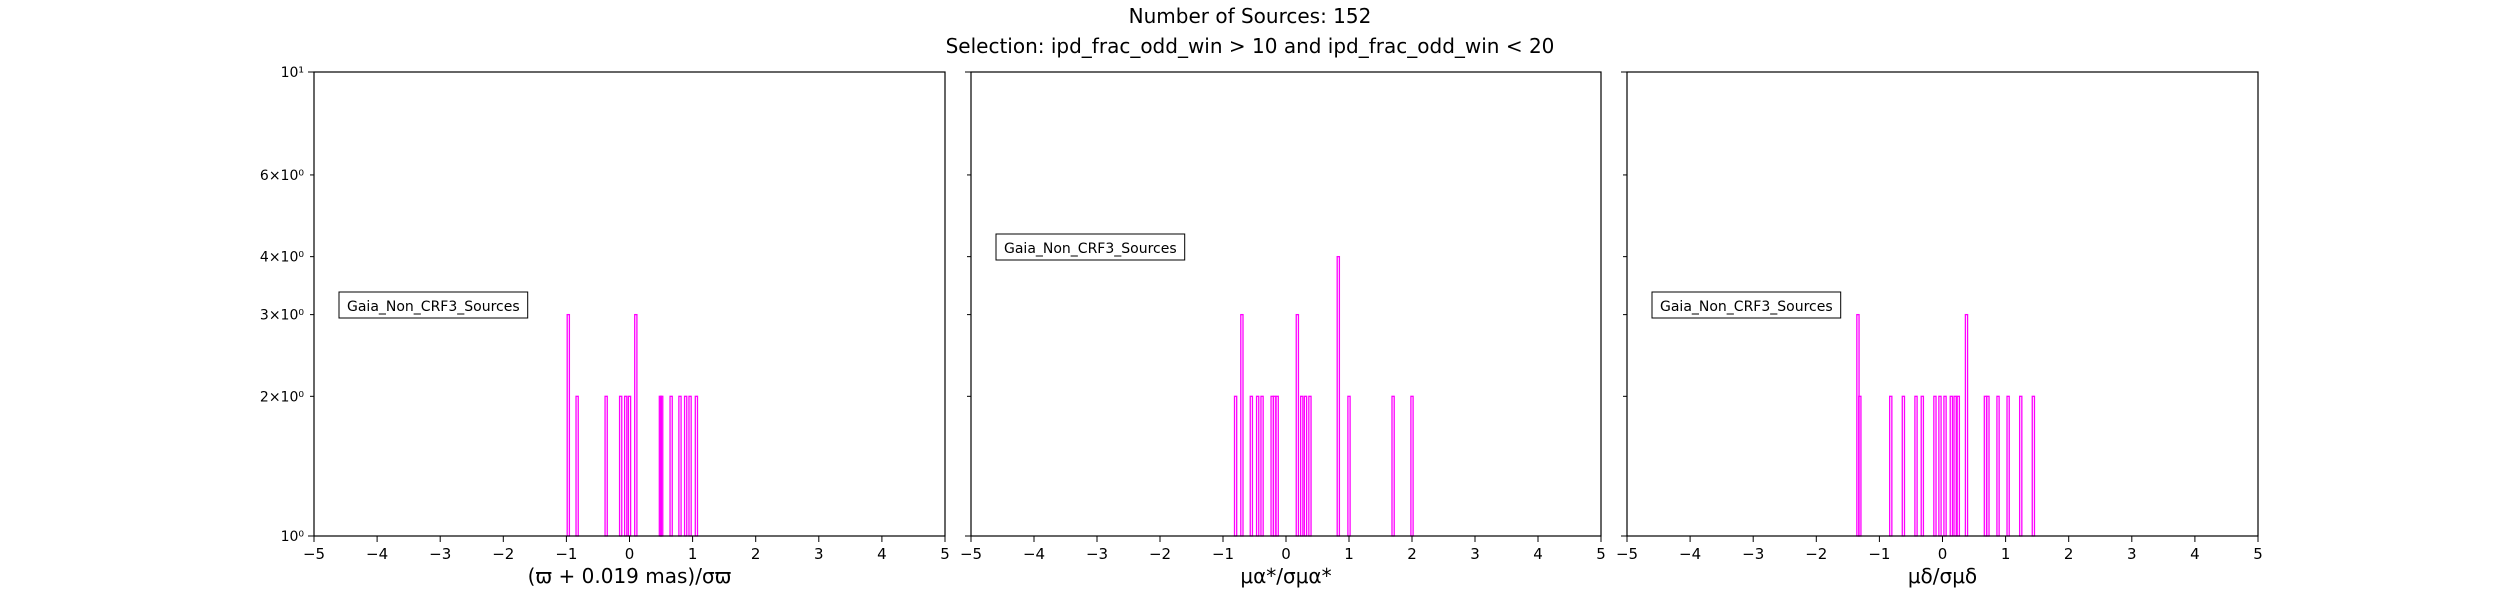 The width and height of the screenshot is (2500, 600). I want to click on x-axis-label: (ϖ + 0.019 mas)/σϖ, so click(630, 576).